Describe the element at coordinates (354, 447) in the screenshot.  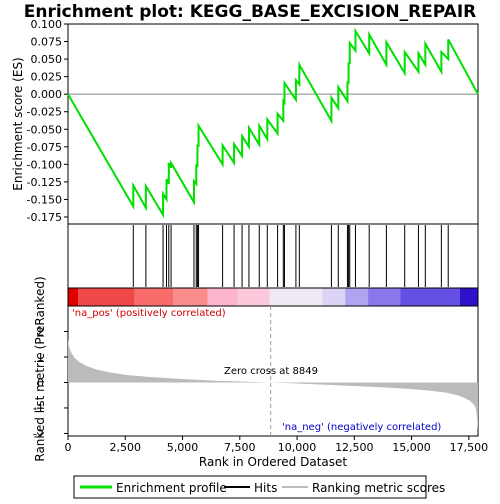
I see `x-tick-label: 12,500` at that location.